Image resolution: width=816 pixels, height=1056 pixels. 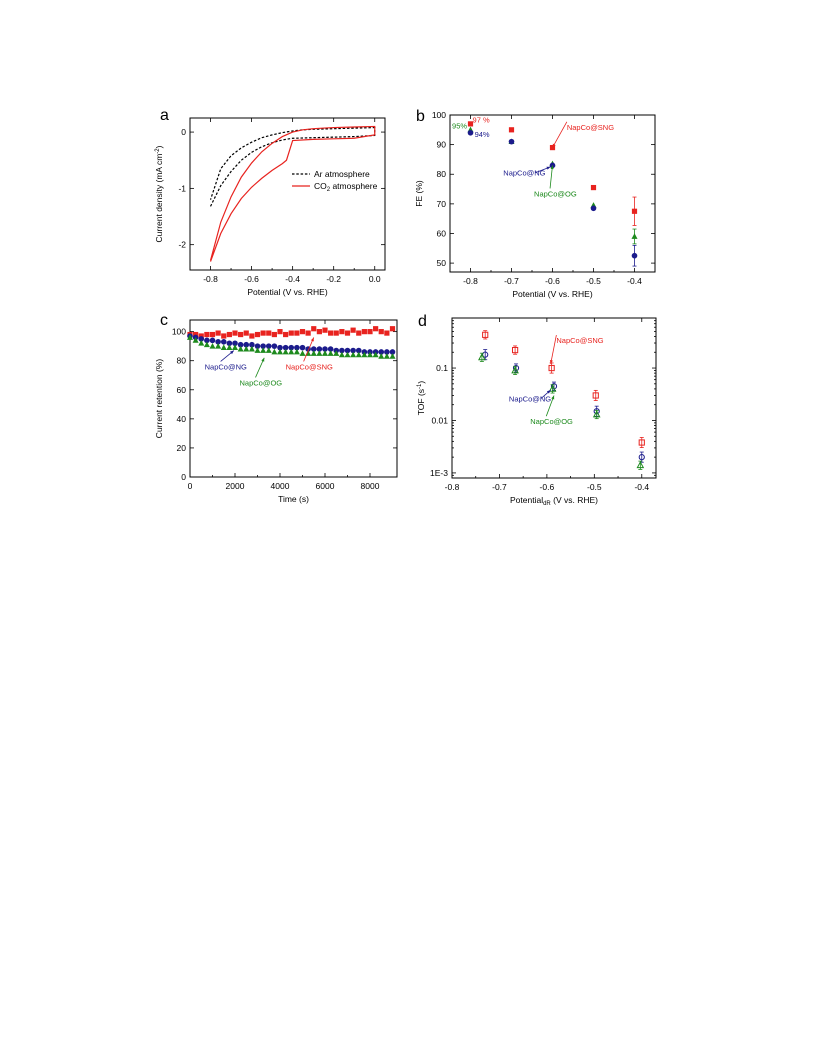 I want to click on y-tick-label: 0.1, so click(x=442, y=368).